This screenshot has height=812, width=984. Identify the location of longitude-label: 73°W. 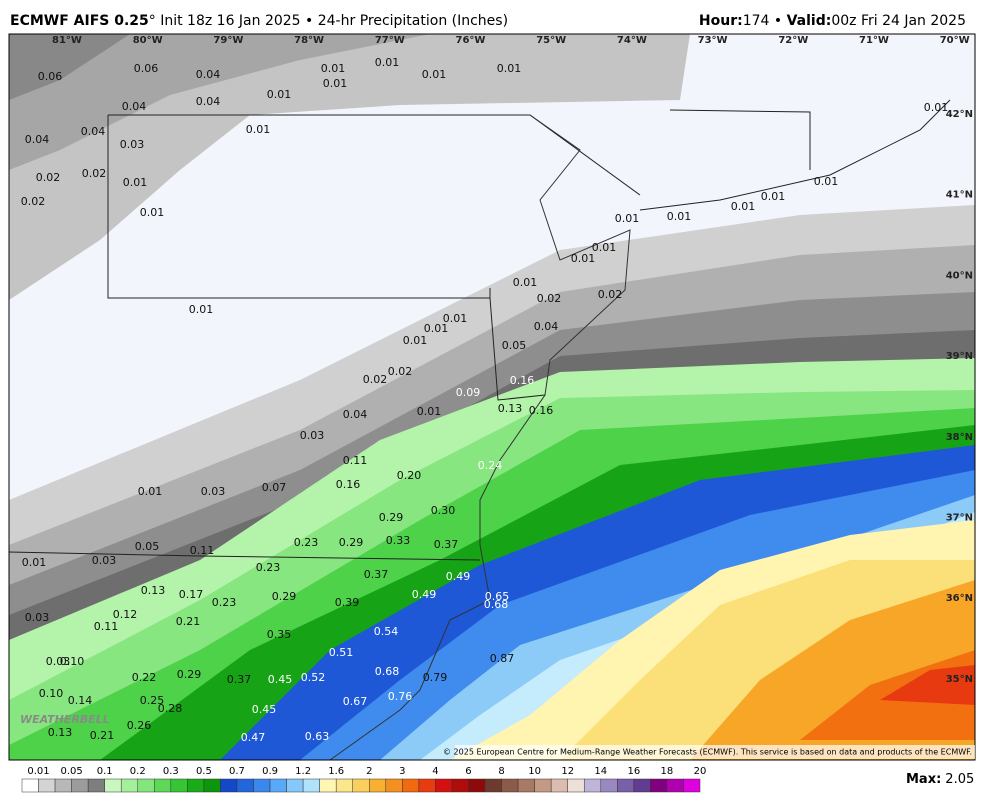
(713, 40).